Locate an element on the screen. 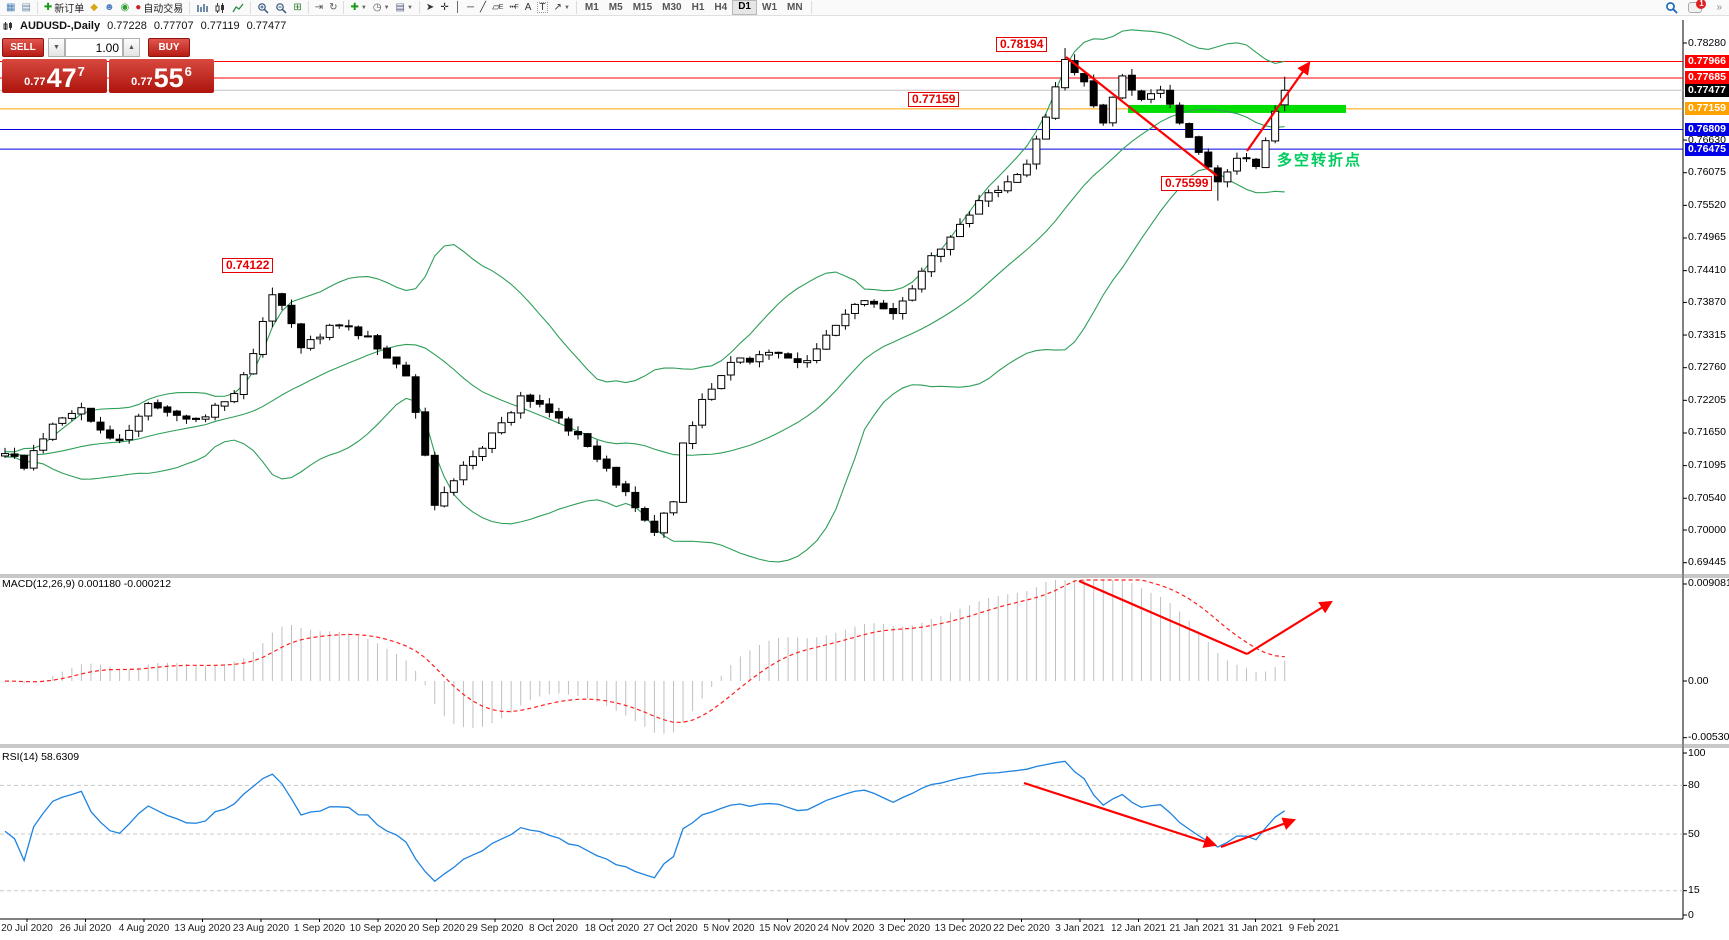 The width and height of the screenshot is (1729, 940). trendline-tool: ╱ is located at coordinates (483, 7).